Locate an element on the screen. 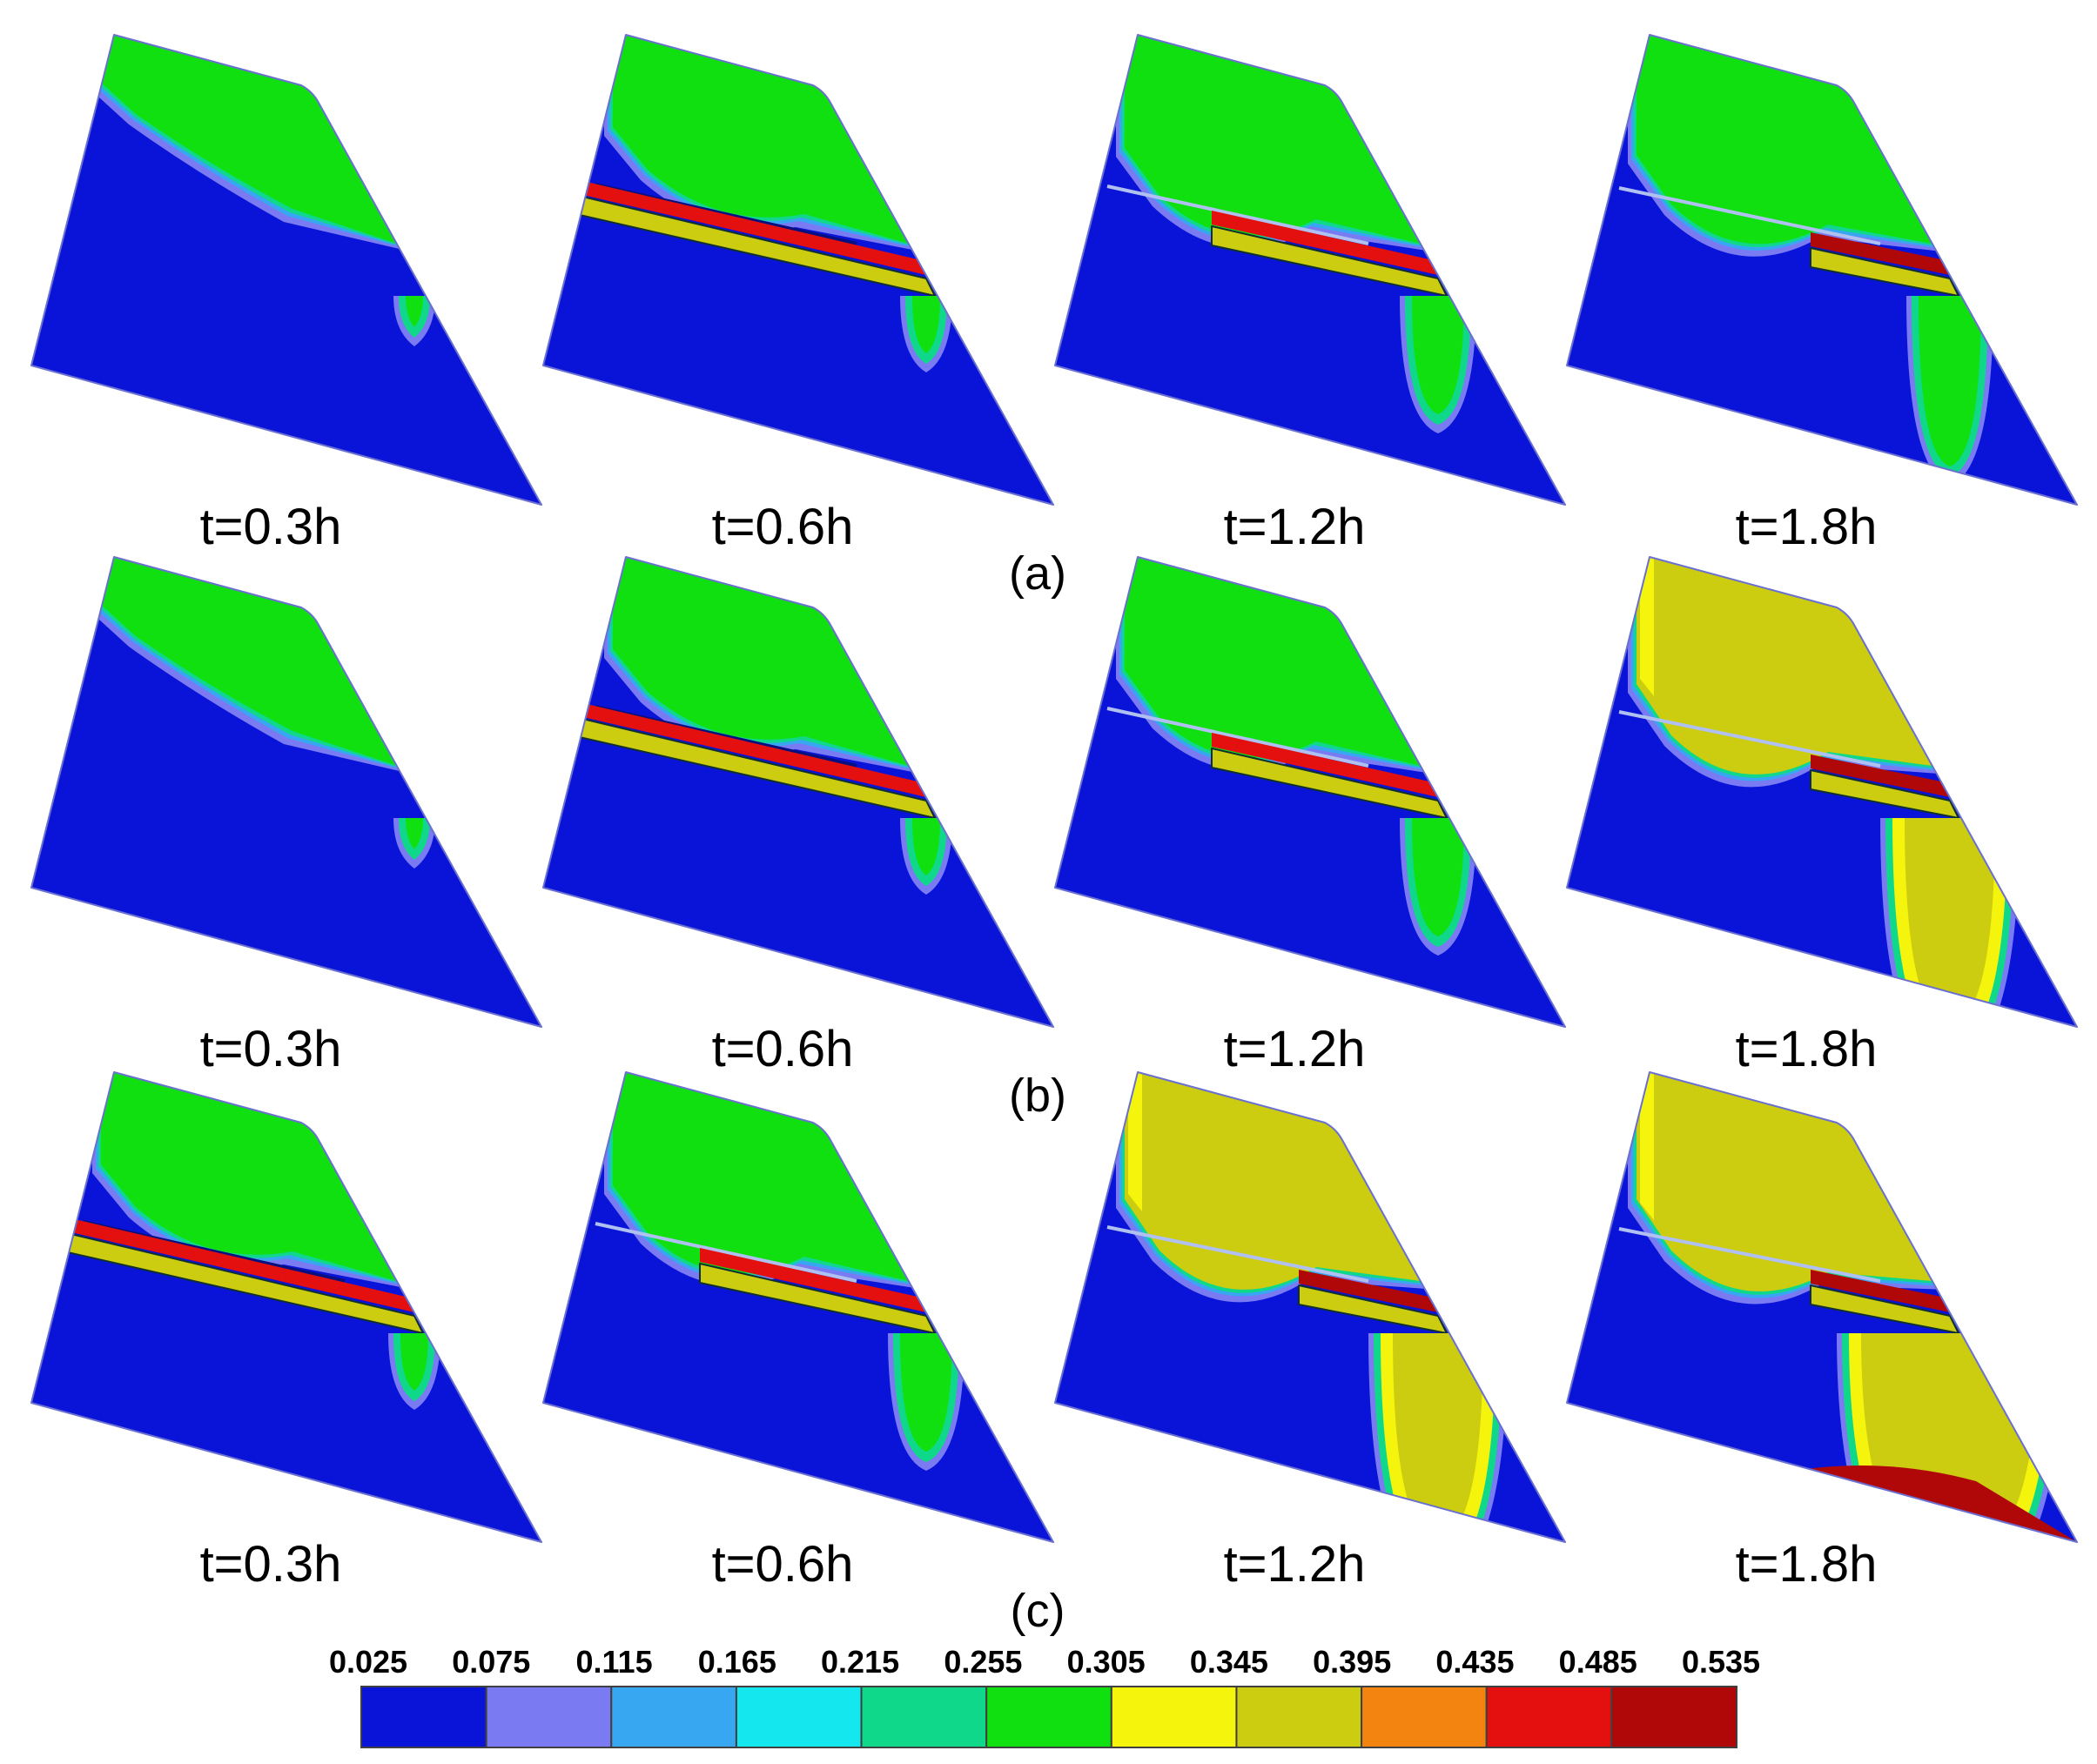 The image size is (2097, 1764). colorbar-tick-label: 0.435 is located at coordinates (1474, 1662).